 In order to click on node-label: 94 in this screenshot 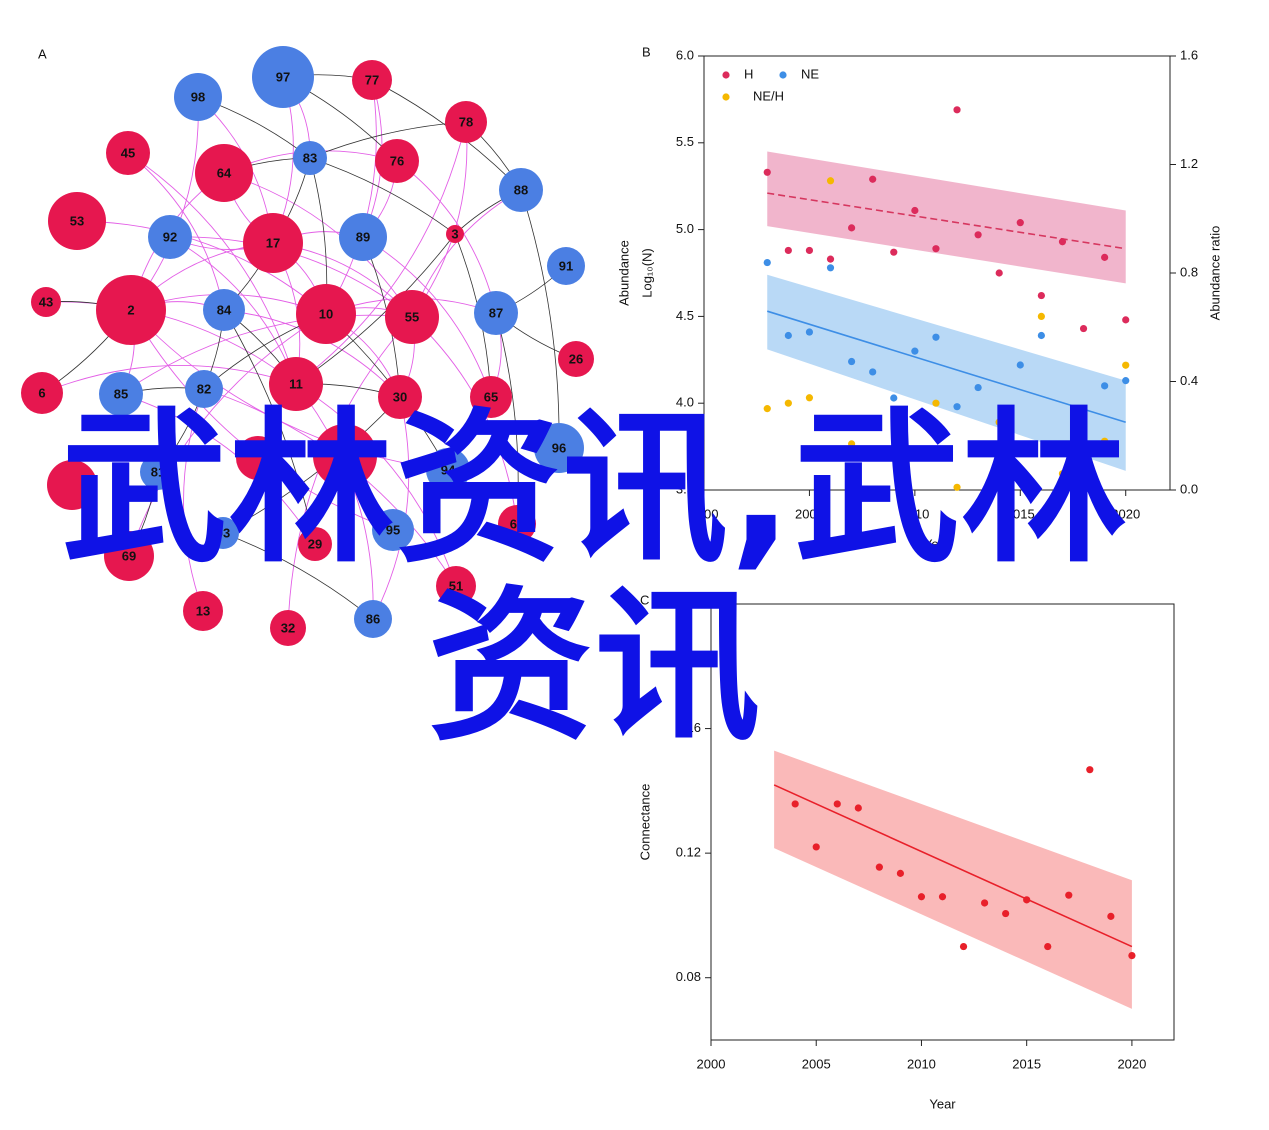, I will do `click(448, 469)`.